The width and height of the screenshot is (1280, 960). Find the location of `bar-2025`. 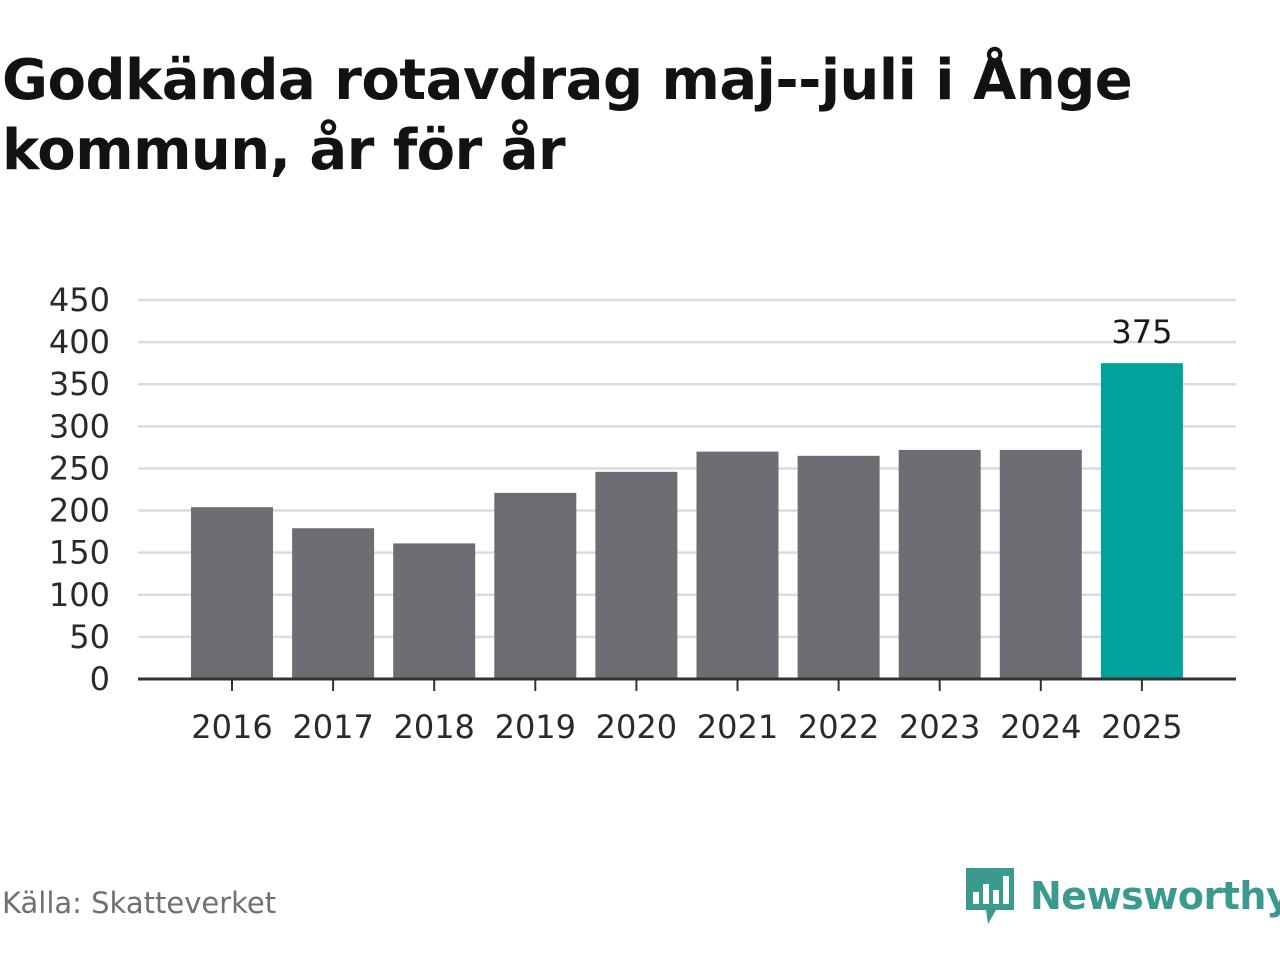

bar-2025 is located at coordinates (1141, 521).